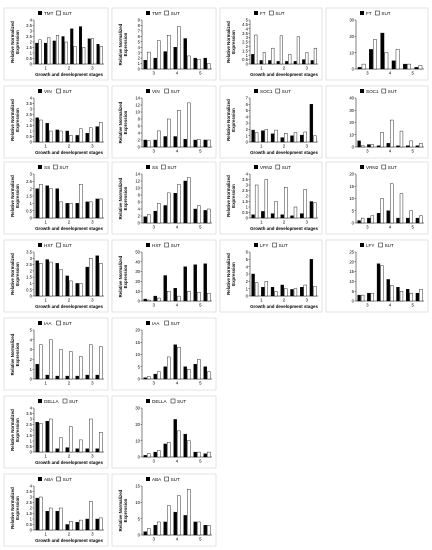 The width and height of the screenshot is (432, 550). I want to click on legend: HXT SUT, so click(55, 245).